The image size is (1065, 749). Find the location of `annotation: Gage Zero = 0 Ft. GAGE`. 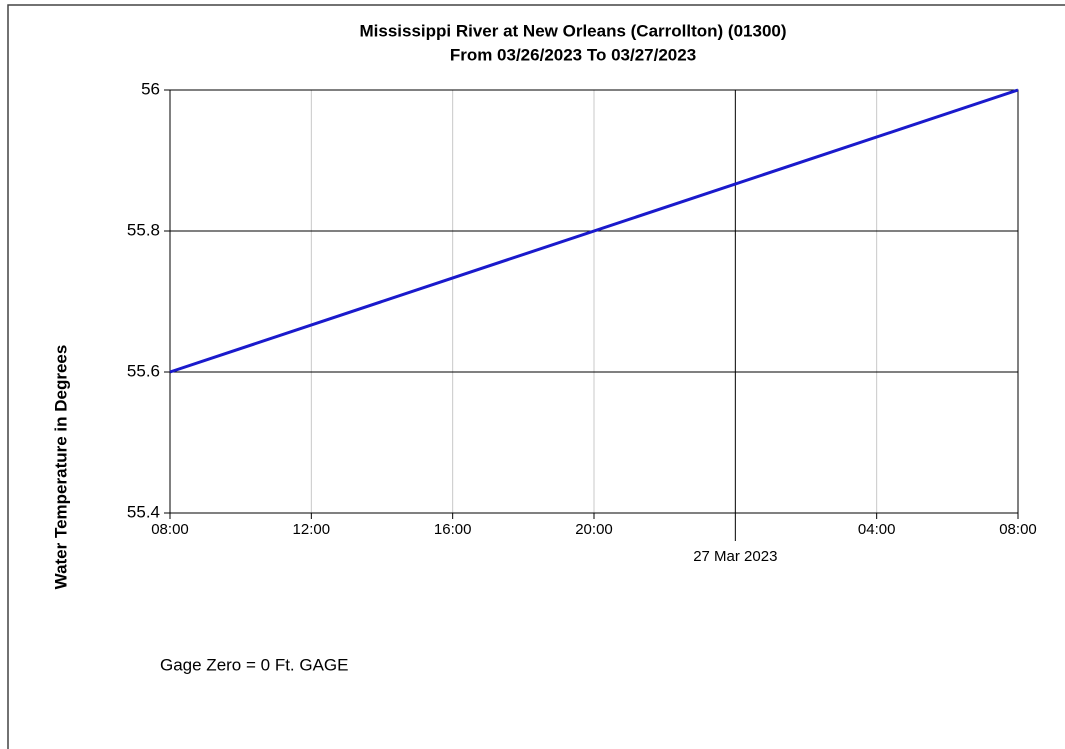

annotation: Gage Zero = 0 Ft. GAGE is located at coordinates (254, 664).